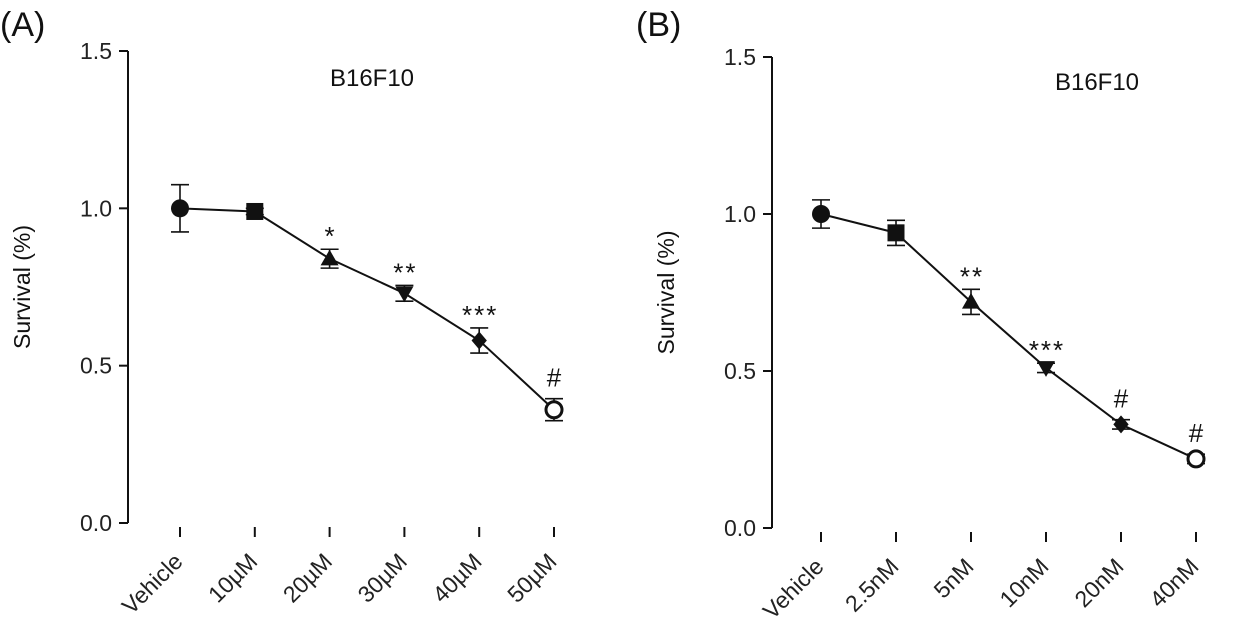 The height and width of the screenshot is (638, 1251). Describe the element at coordinates (1098, 582) in the screenshot. I see `x-tick-label: 20nM` at that location.